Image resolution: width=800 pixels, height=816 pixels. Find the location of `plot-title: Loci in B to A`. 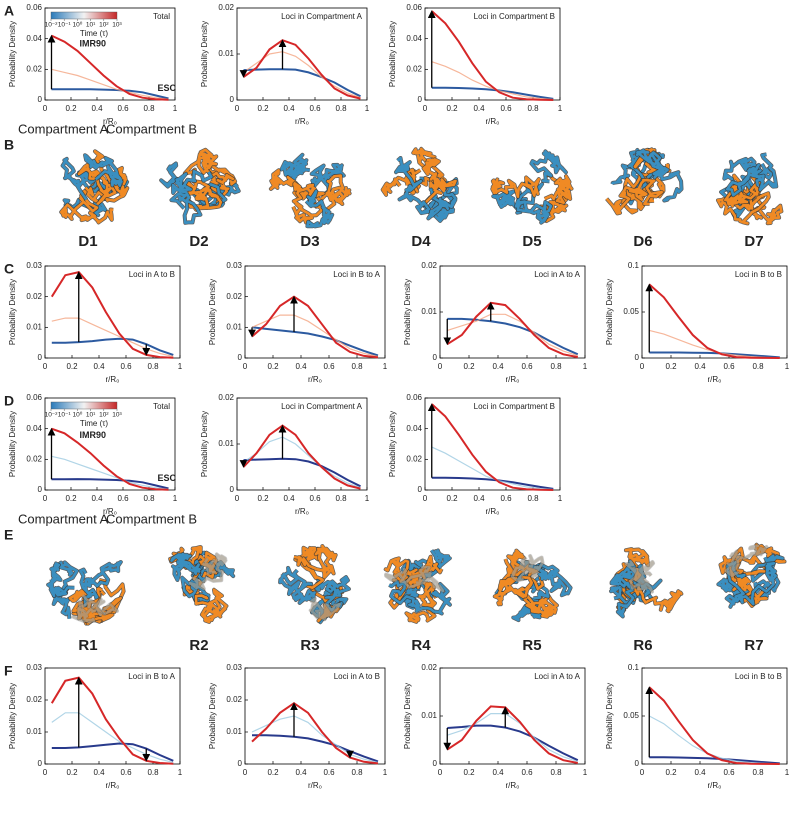

plot-title: Loci in B to A is located at coordinates (356, 274).